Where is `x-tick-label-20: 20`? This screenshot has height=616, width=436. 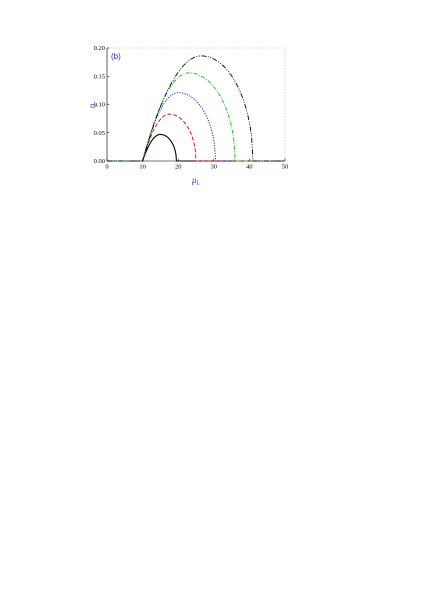 x-tick-label-20: 20 is located at coordinates (178, 167).